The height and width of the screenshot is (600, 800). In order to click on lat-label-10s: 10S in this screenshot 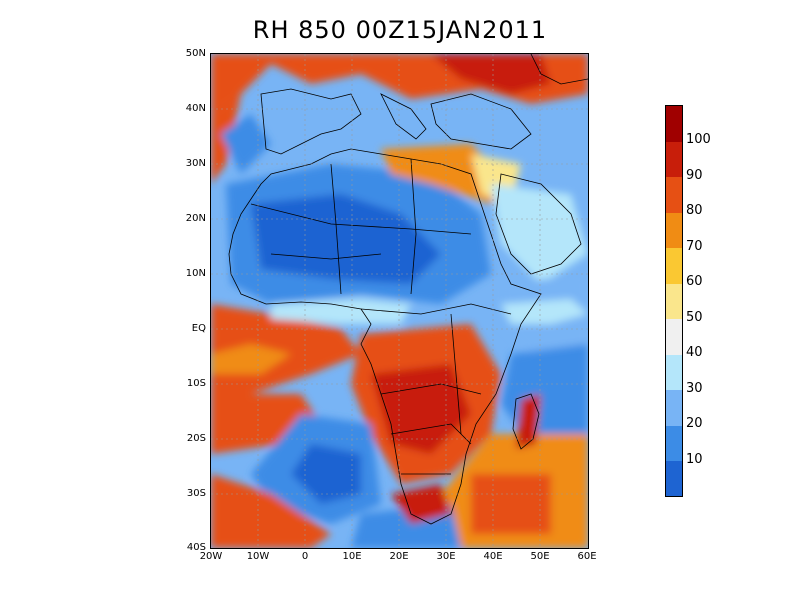, I will do `click(196, 383)`.